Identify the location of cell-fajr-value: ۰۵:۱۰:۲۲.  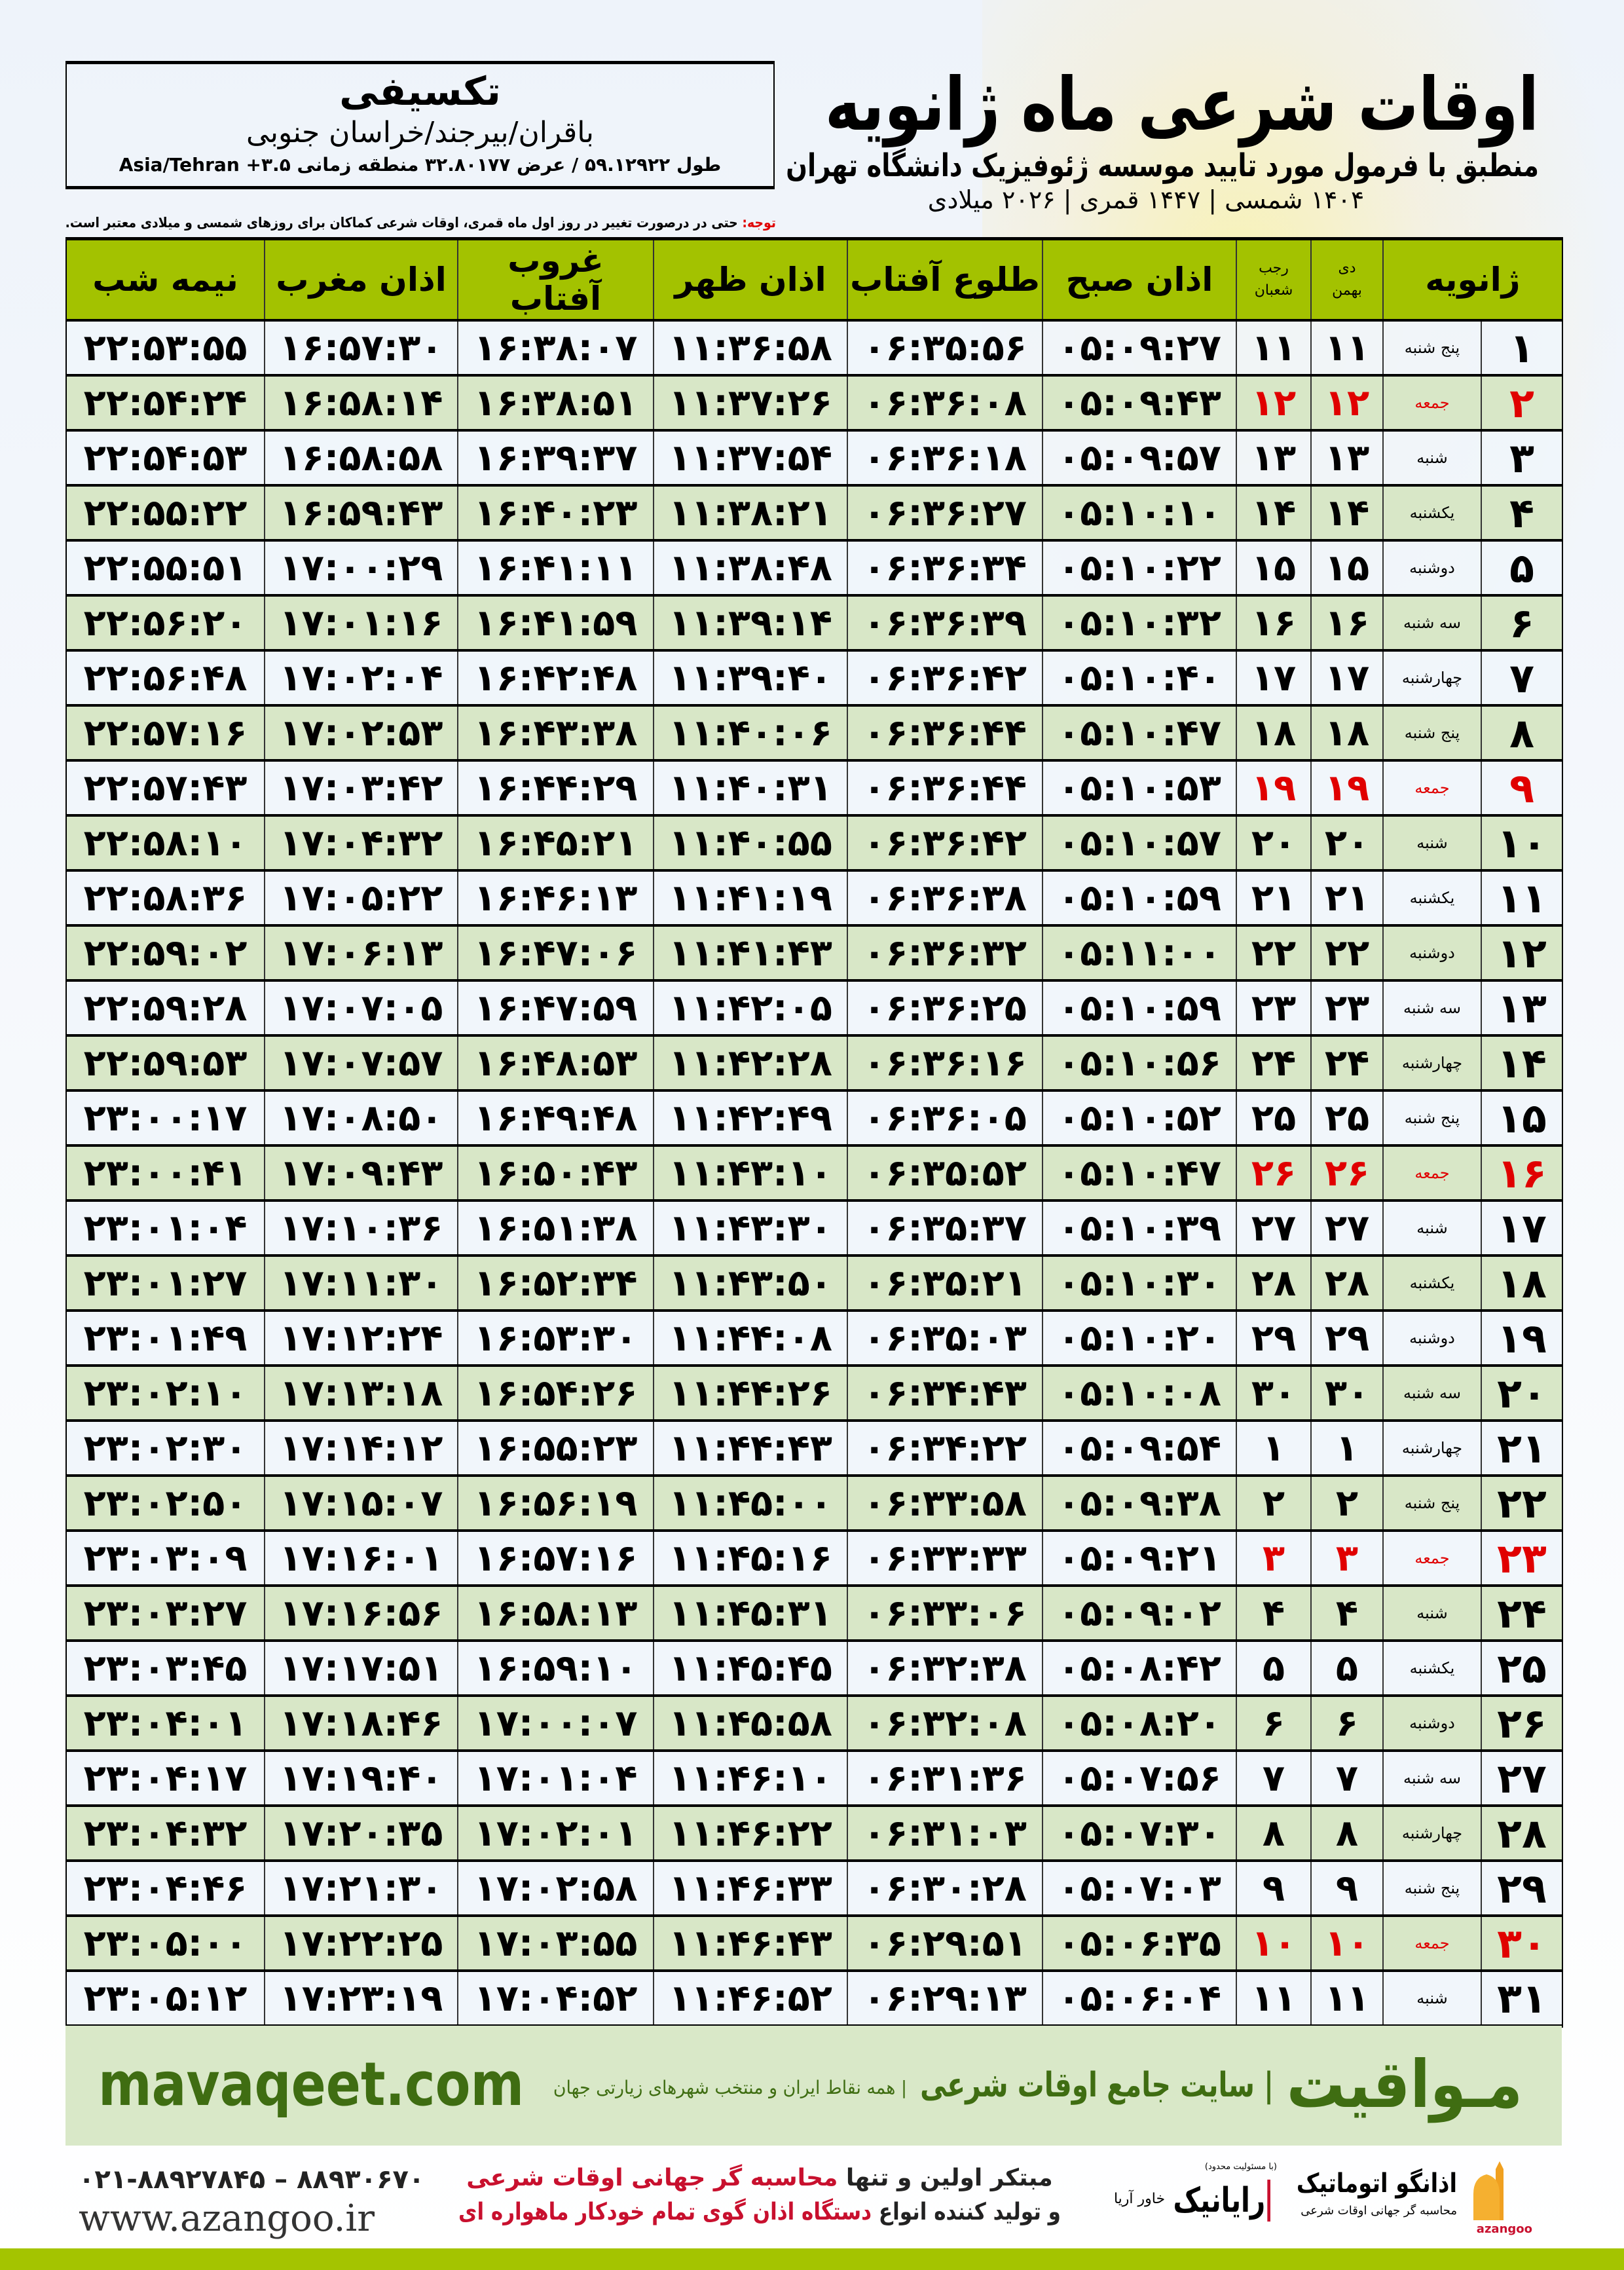
(1139, 567).